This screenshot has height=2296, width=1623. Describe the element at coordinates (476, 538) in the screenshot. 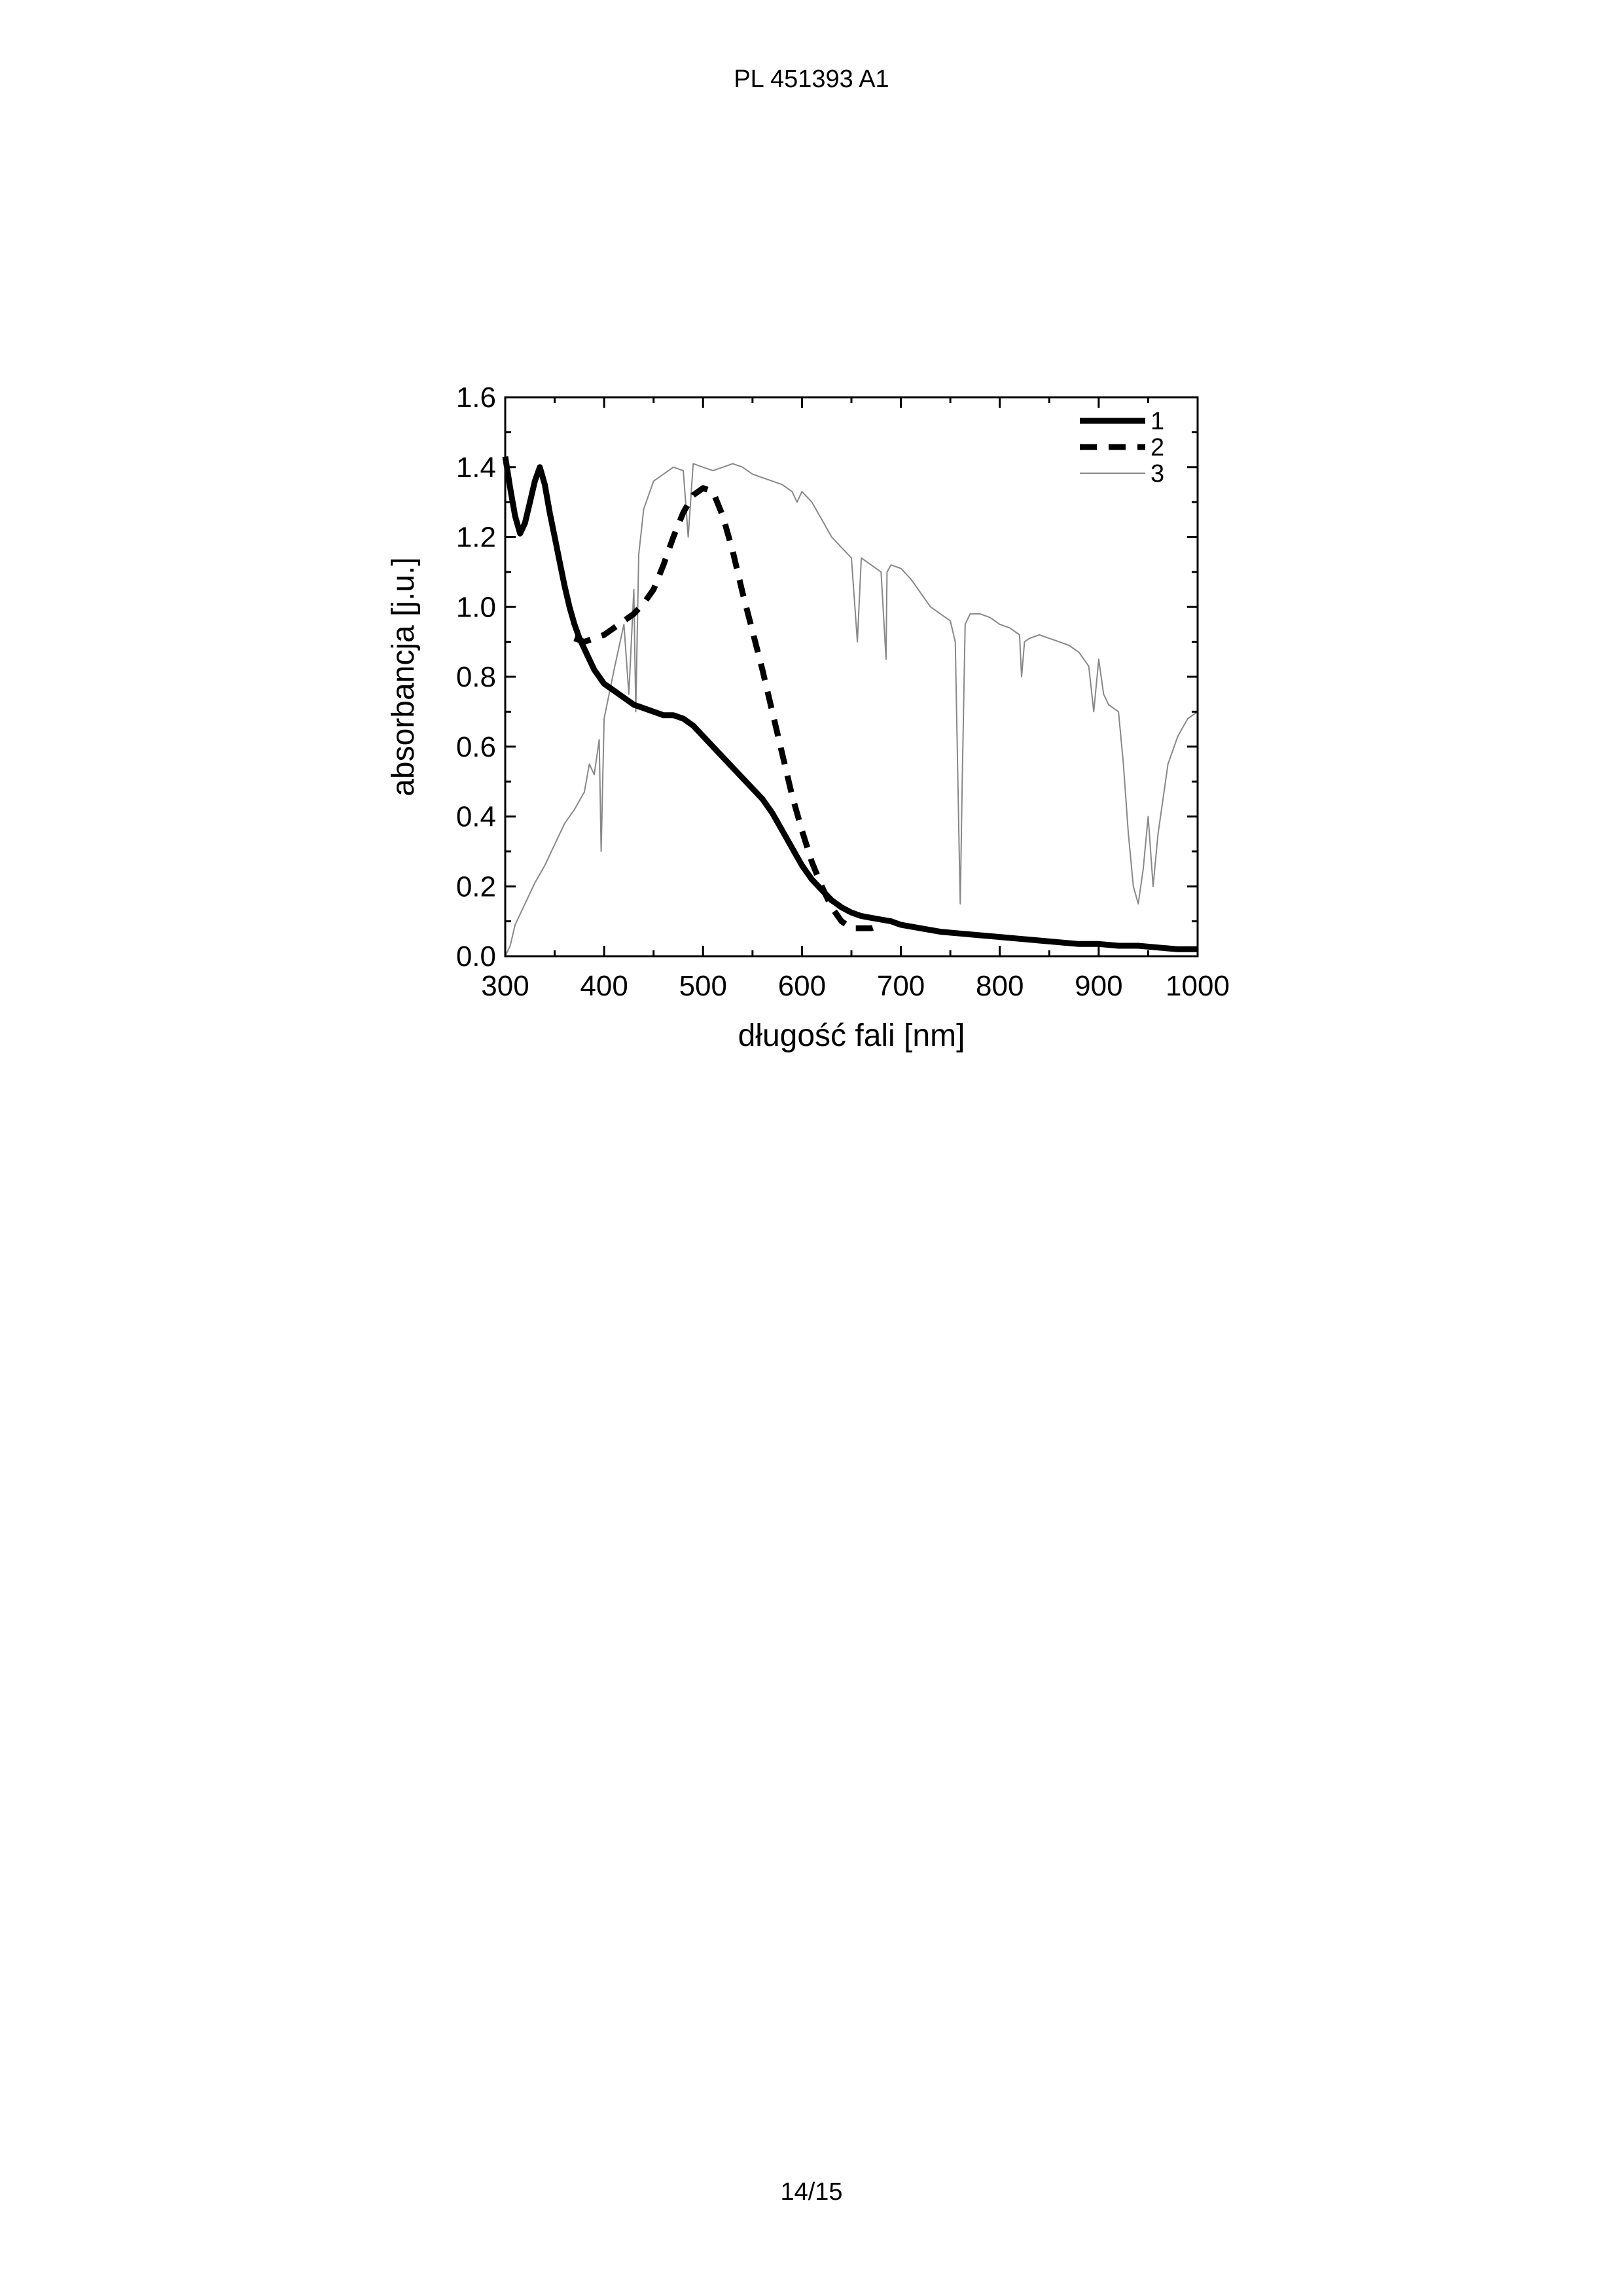

I see `y-tick-label: 1.2` at that location.